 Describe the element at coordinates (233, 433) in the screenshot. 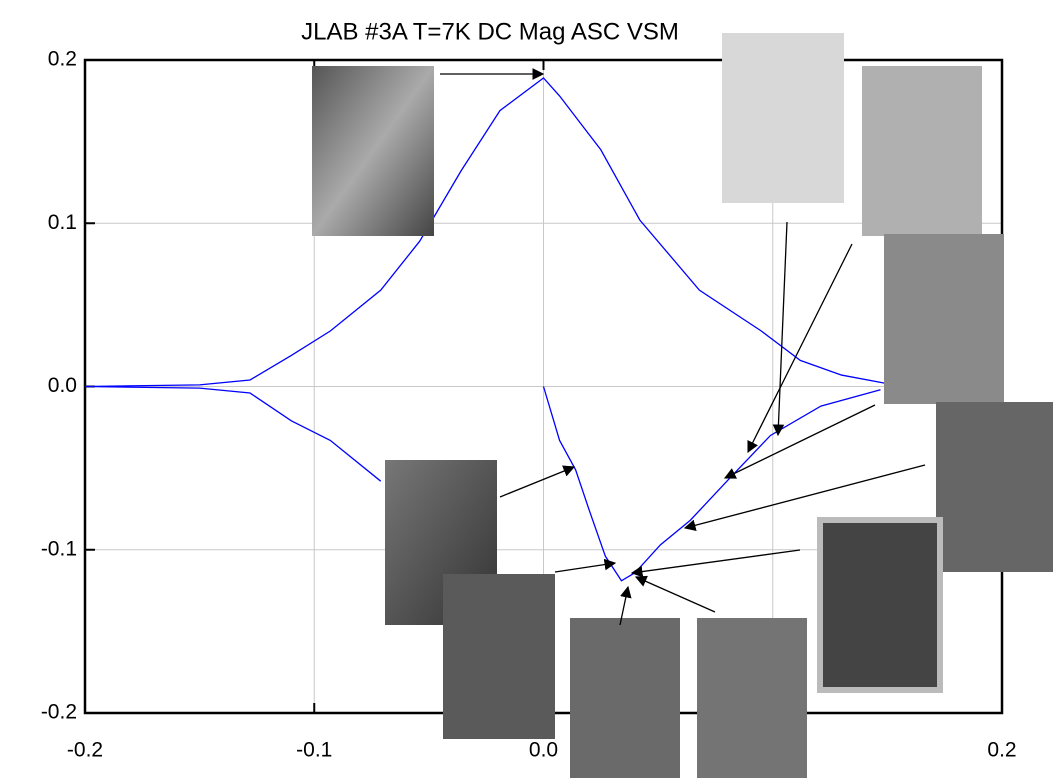

I see `data-line` at that location.